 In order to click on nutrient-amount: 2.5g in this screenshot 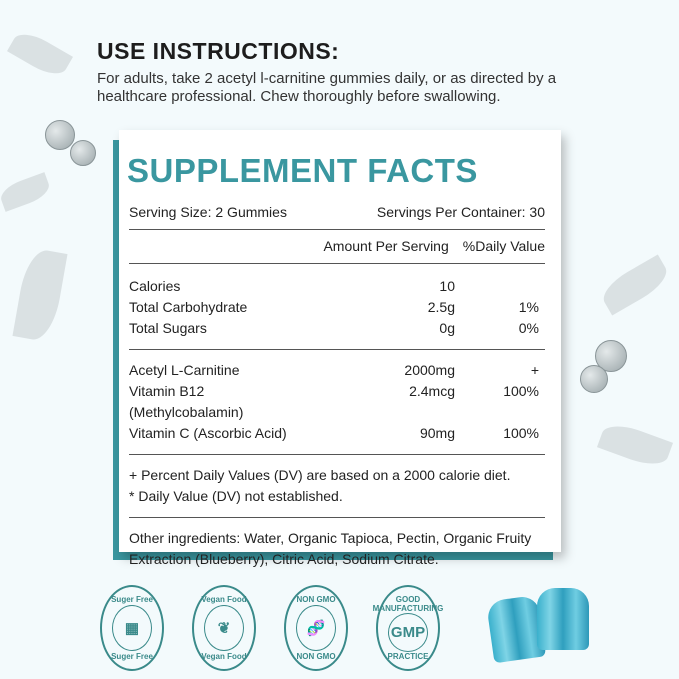, I will do `click(441, 307)`.